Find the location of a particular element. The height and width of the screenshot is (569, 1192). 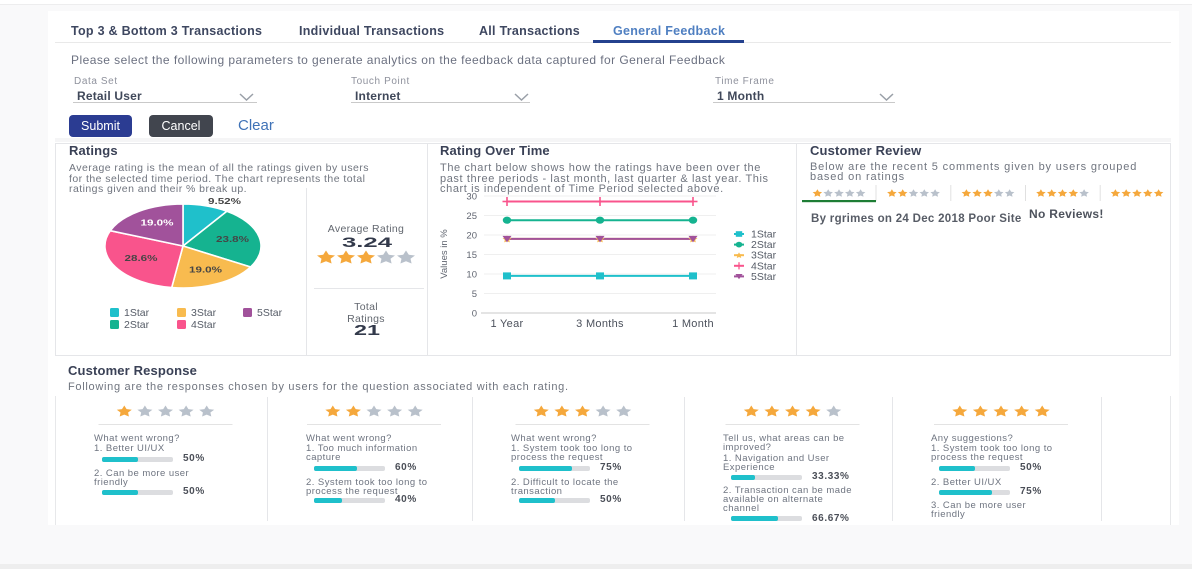

svg-text: 5 is located at coordinates (474, 294).